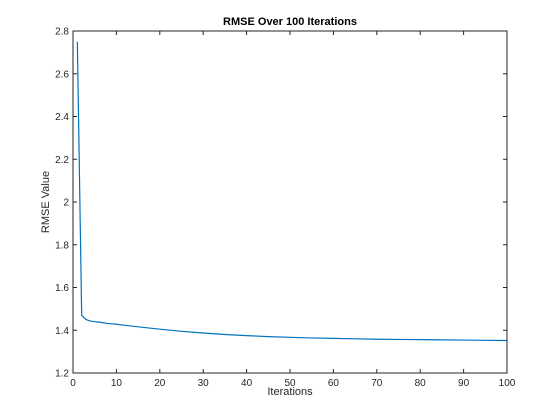  I want to click on y-tick-label: 2.4, so click(62, 117).